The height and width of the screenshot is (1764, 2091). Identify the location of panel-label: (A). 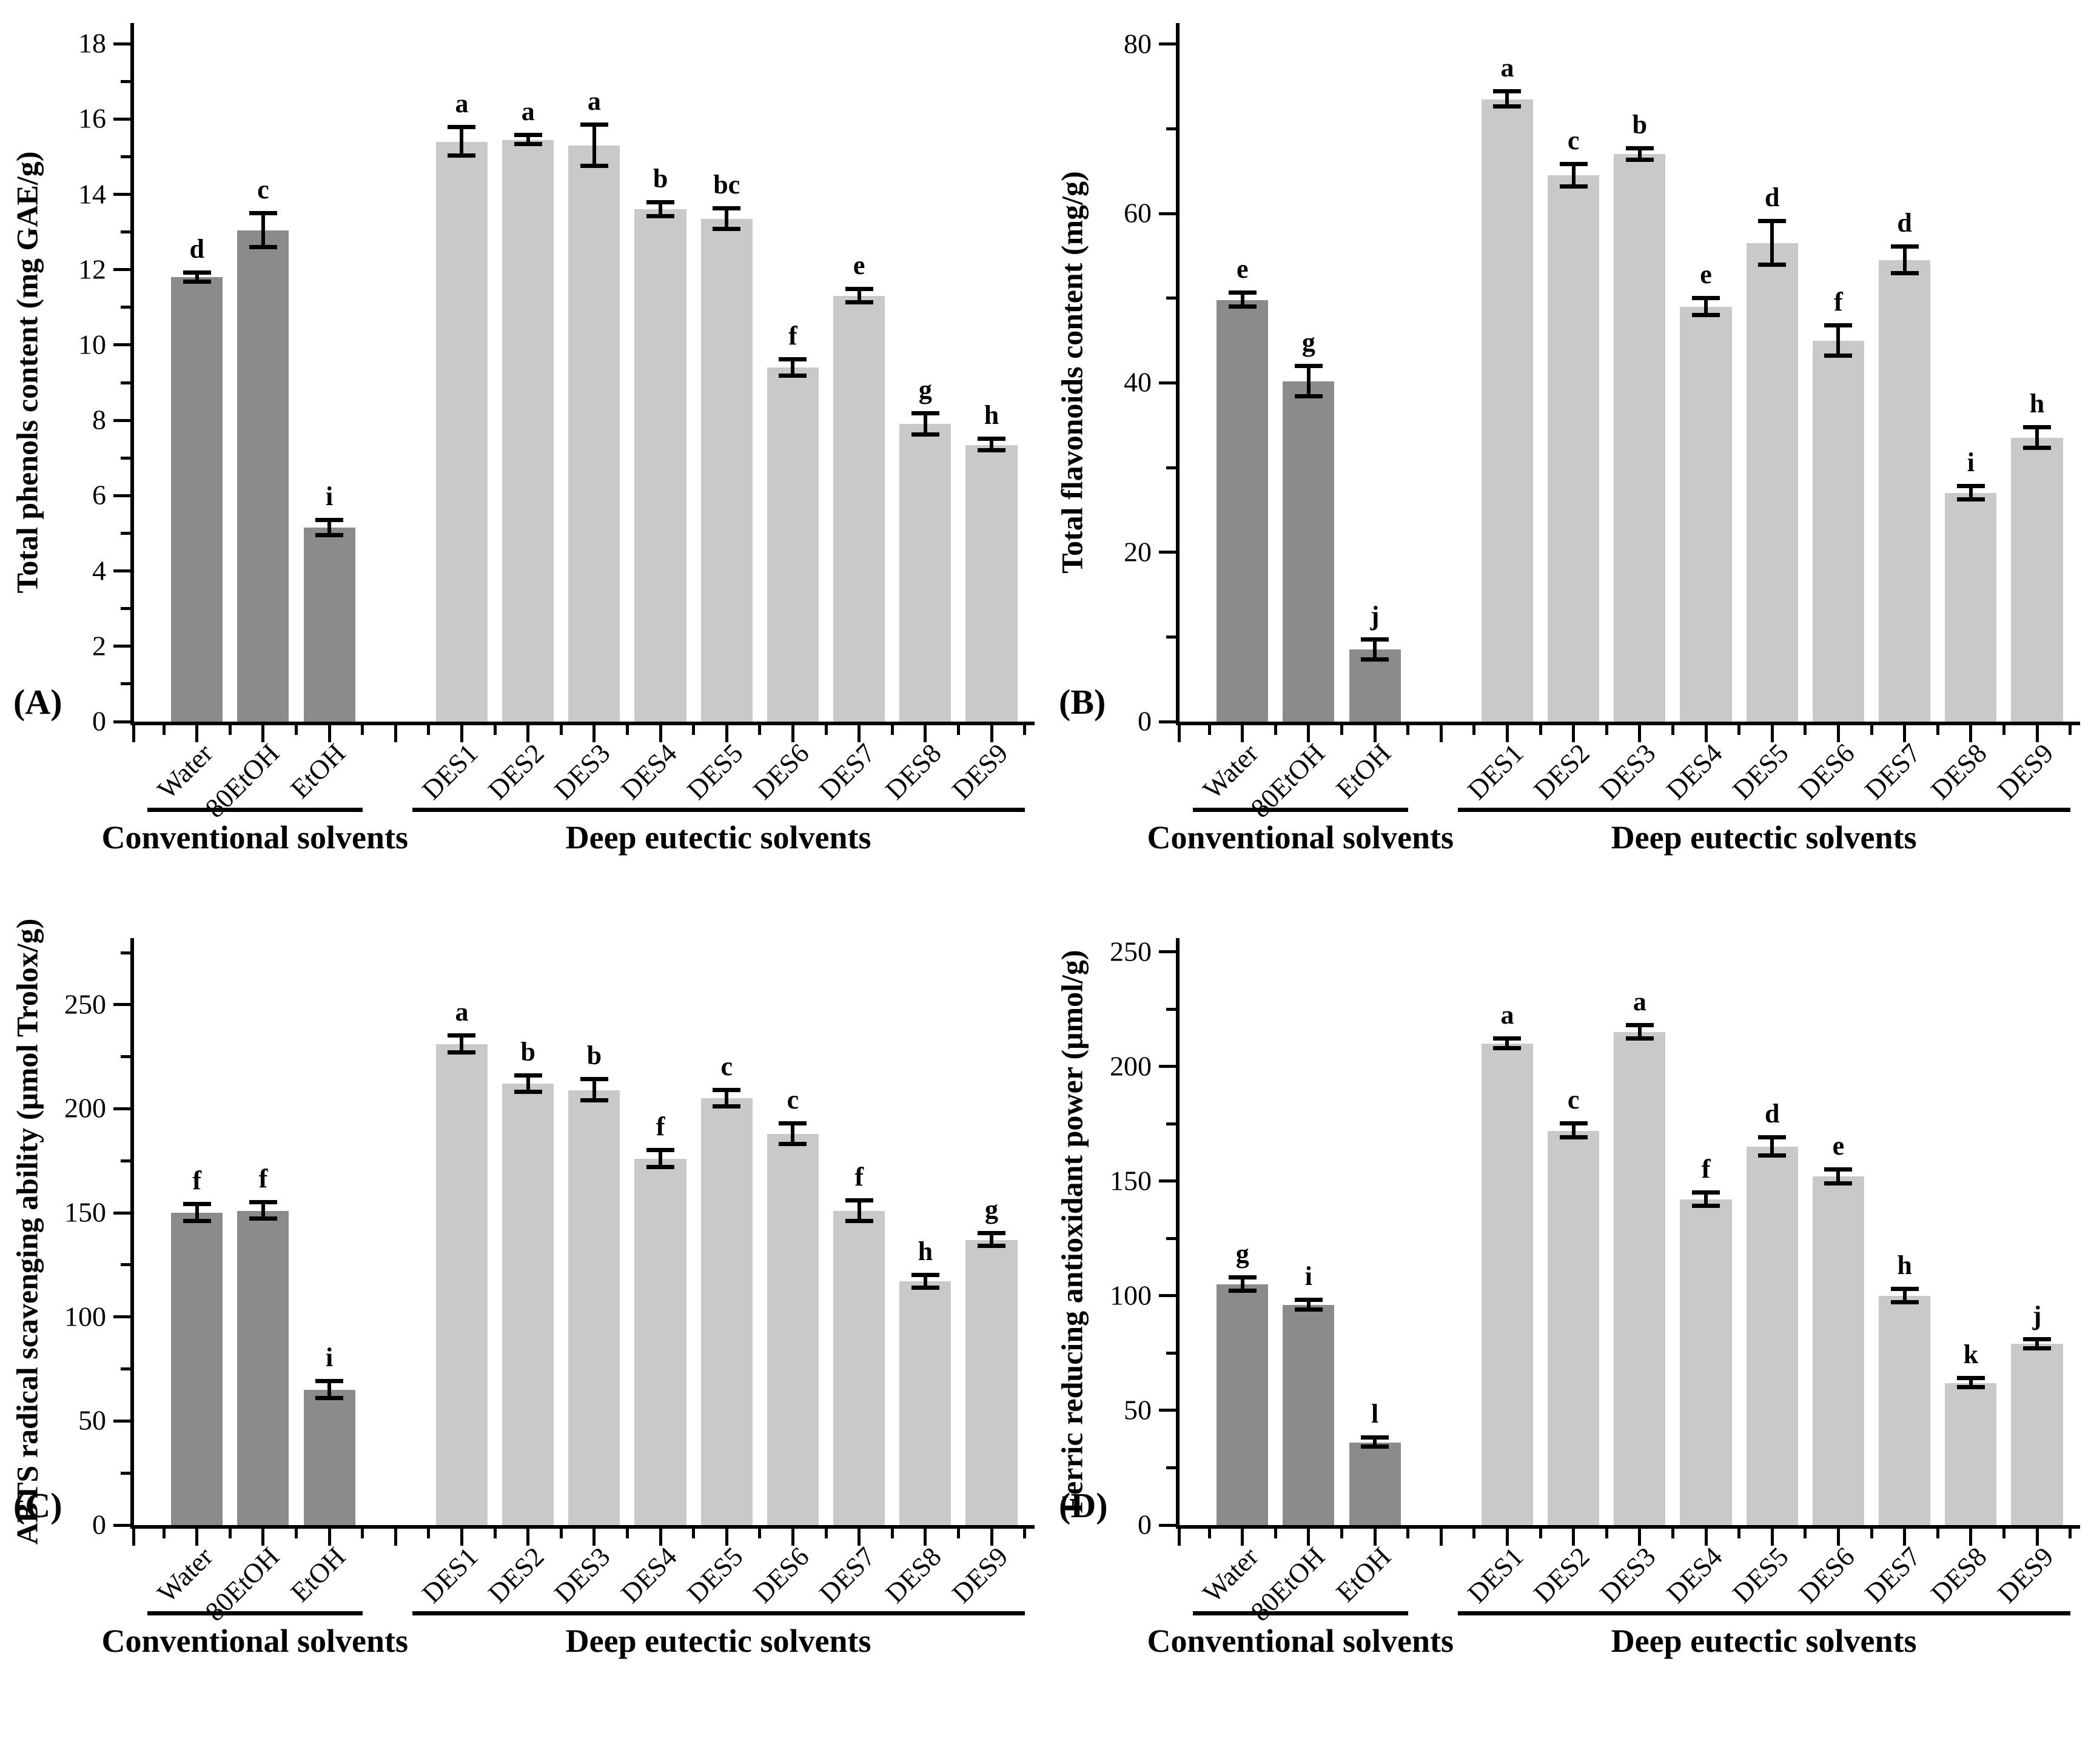
(37, 702).